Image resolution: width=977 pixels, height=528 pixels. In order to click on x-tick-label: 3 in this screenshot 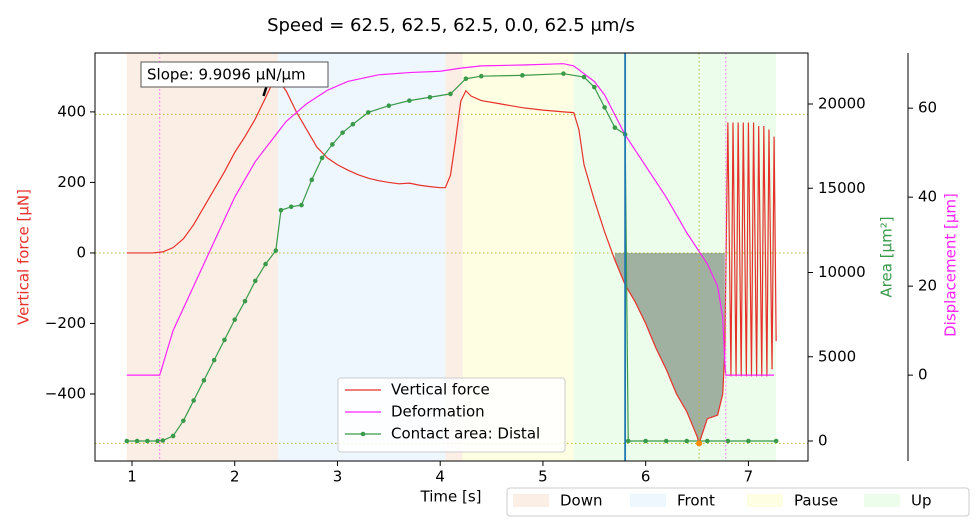, I will do `click(338, 477)`.